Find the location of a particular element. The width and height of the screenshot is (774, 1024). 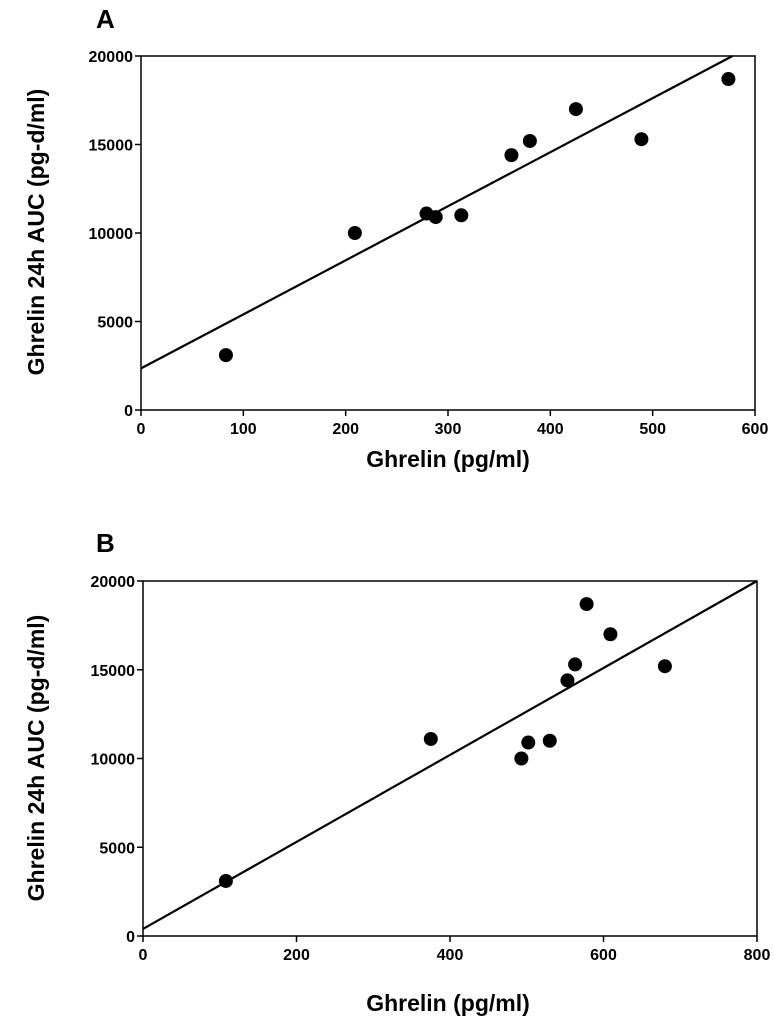

panel-a-y-tick-label: 20000 is located at coordinates (111, 57).